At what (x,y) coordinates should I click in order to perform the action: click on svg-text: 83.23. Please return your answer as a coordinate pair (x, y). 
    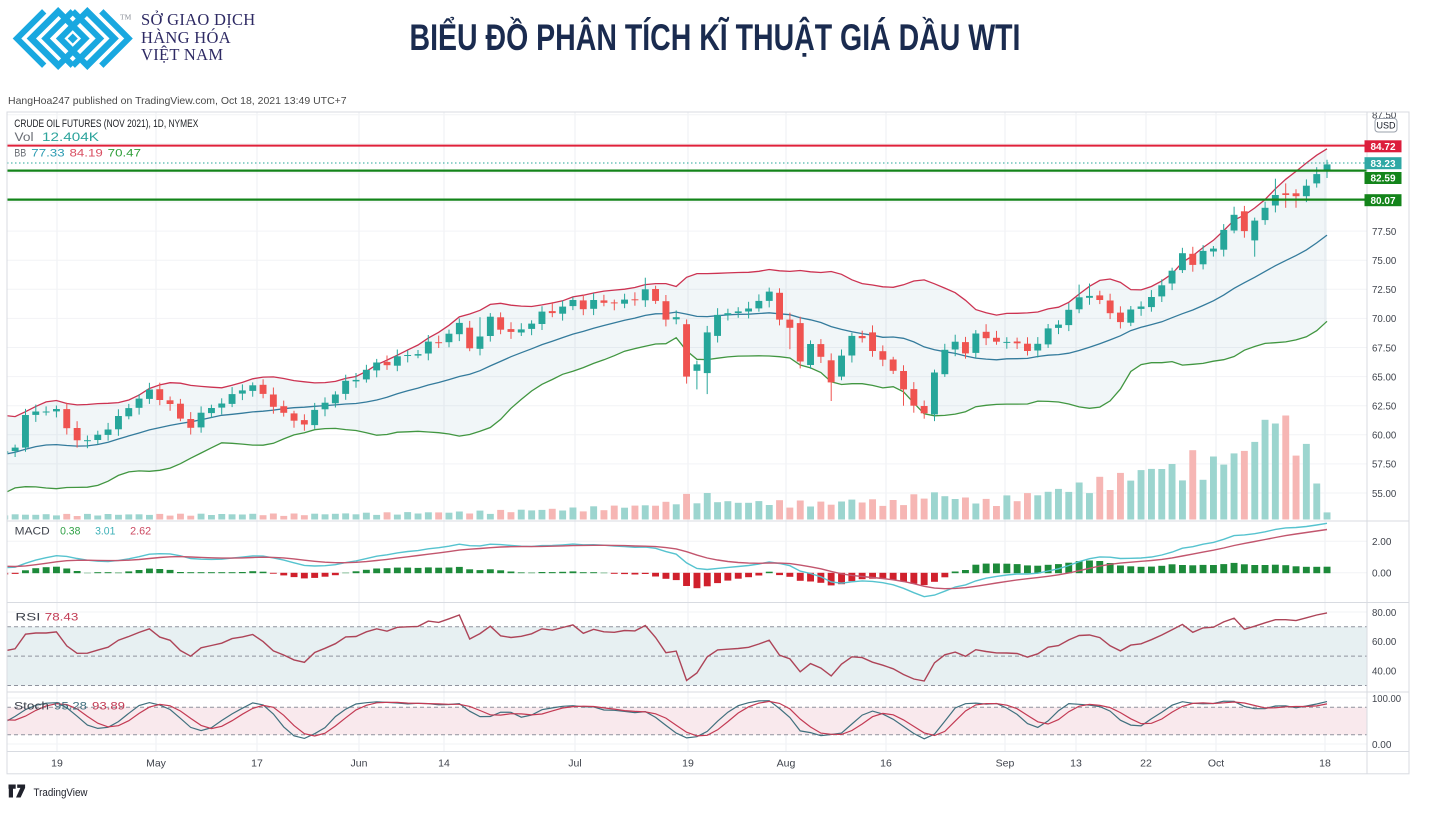
    Looking at the image, I should click on (1382, 164).